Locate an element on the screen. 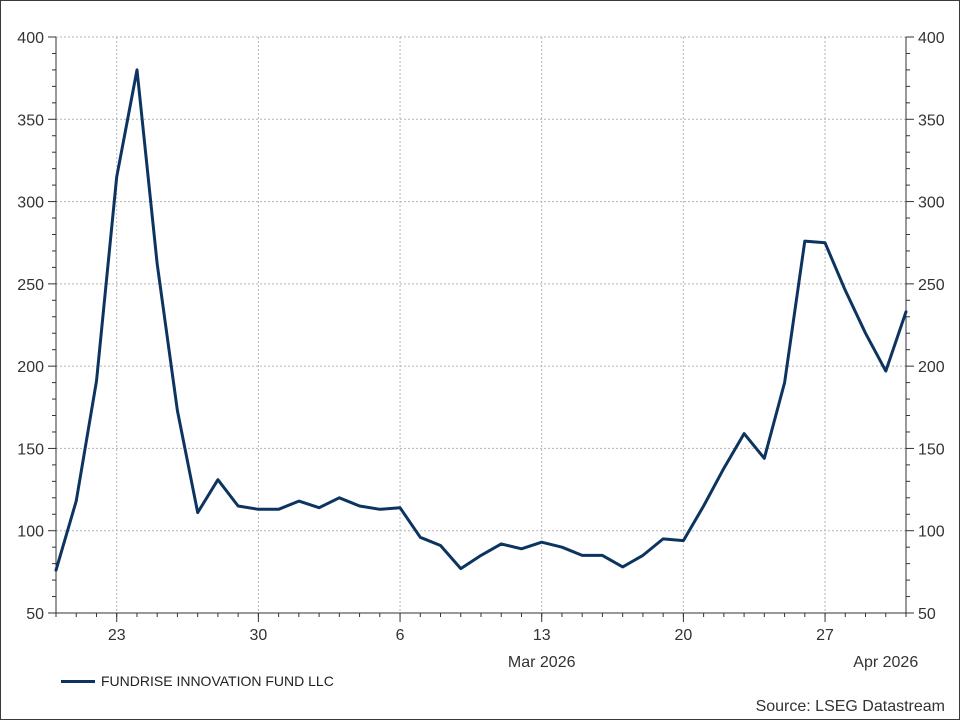  source-note: Source: LSEG Datastream is located at coordinates (850, 706).